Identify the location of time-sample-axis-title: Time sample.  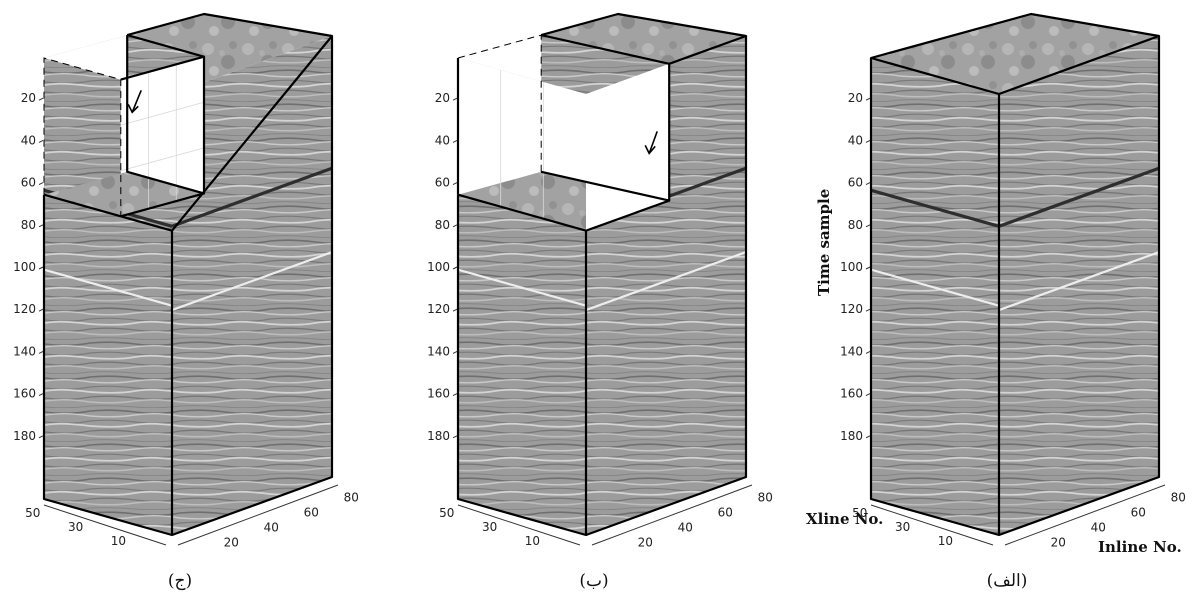
(824, 242).